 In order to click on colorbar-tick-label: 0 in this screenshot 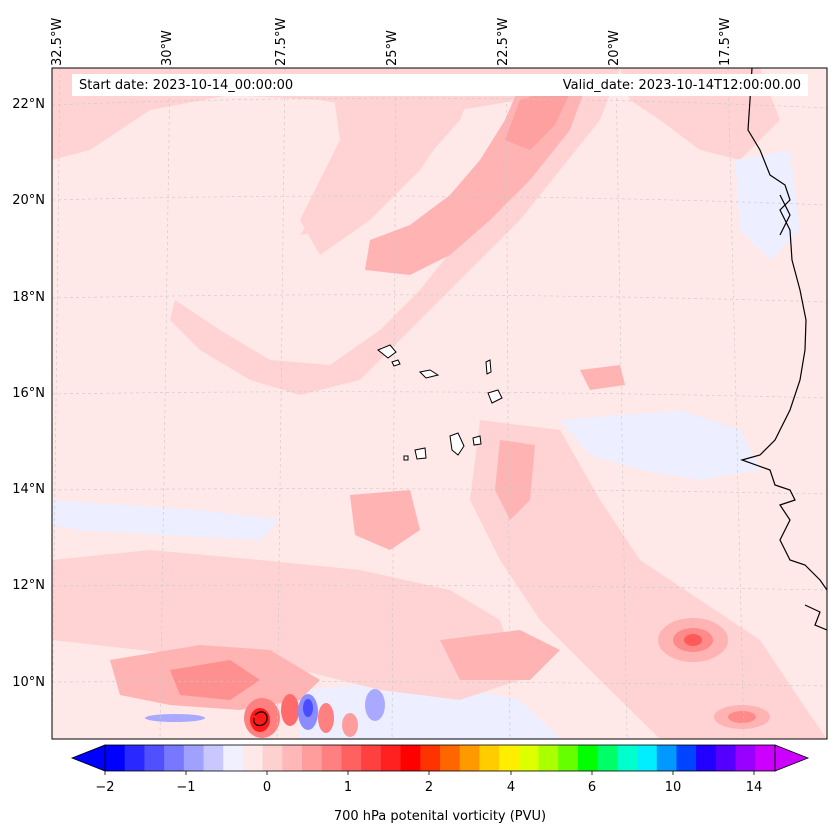, I will do `click(267, 787)`.